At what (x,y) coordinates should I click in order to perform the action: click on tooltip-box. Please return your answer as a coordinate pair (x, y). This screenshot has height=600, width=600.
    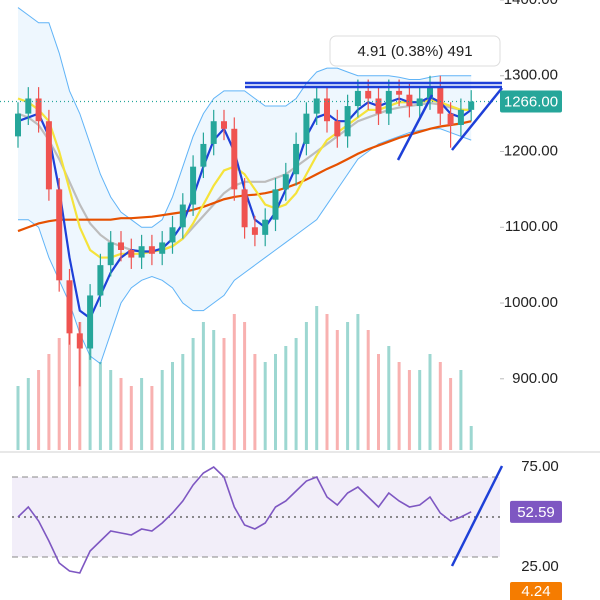
    Looking at the image, I should click on (415, 51).